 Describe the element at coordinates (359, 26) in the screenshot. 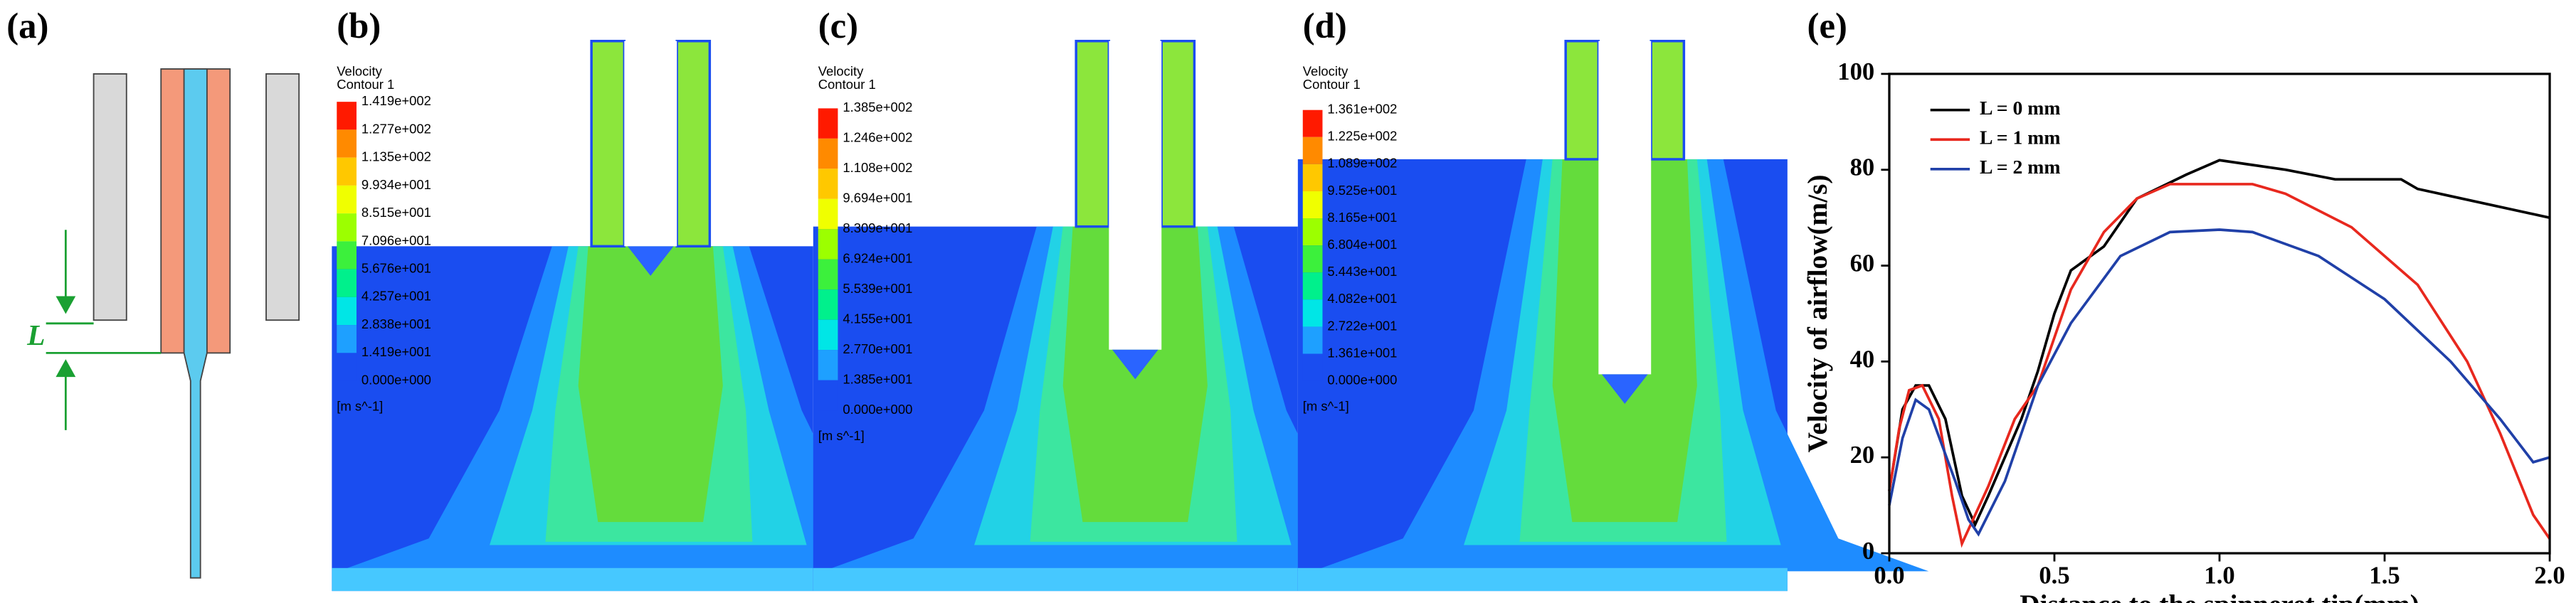

I see `panel-label: (b)` at that location.